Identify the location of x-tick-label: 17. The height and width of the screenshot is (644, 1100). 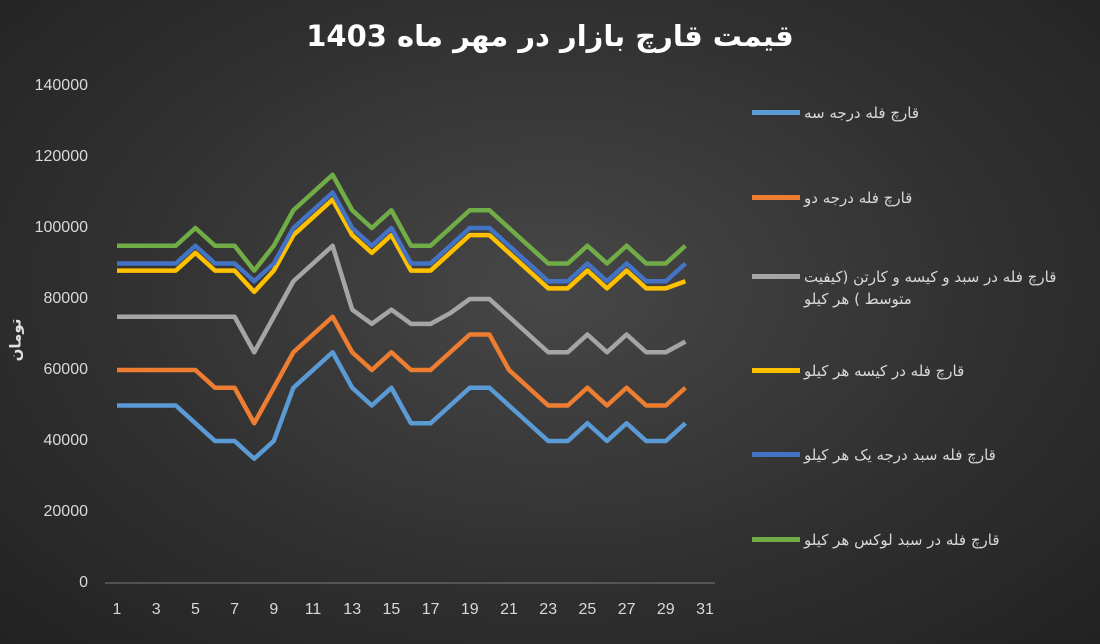
(431, 609).